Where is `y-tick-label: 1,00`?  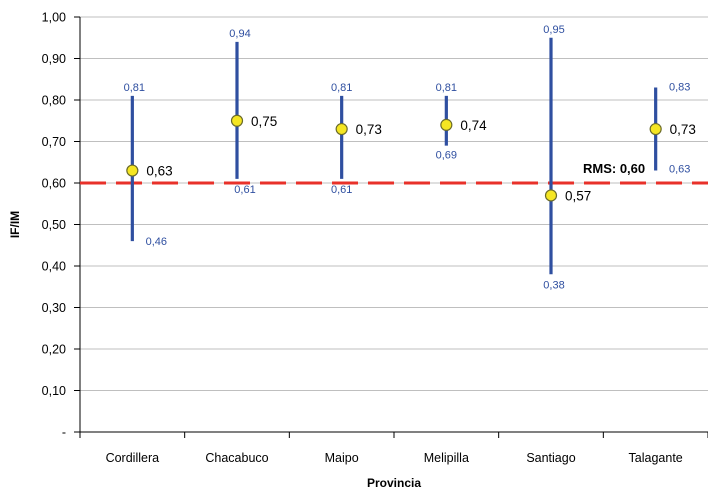 y-tick-label: 1,00 is located at coordinates (54, 18).